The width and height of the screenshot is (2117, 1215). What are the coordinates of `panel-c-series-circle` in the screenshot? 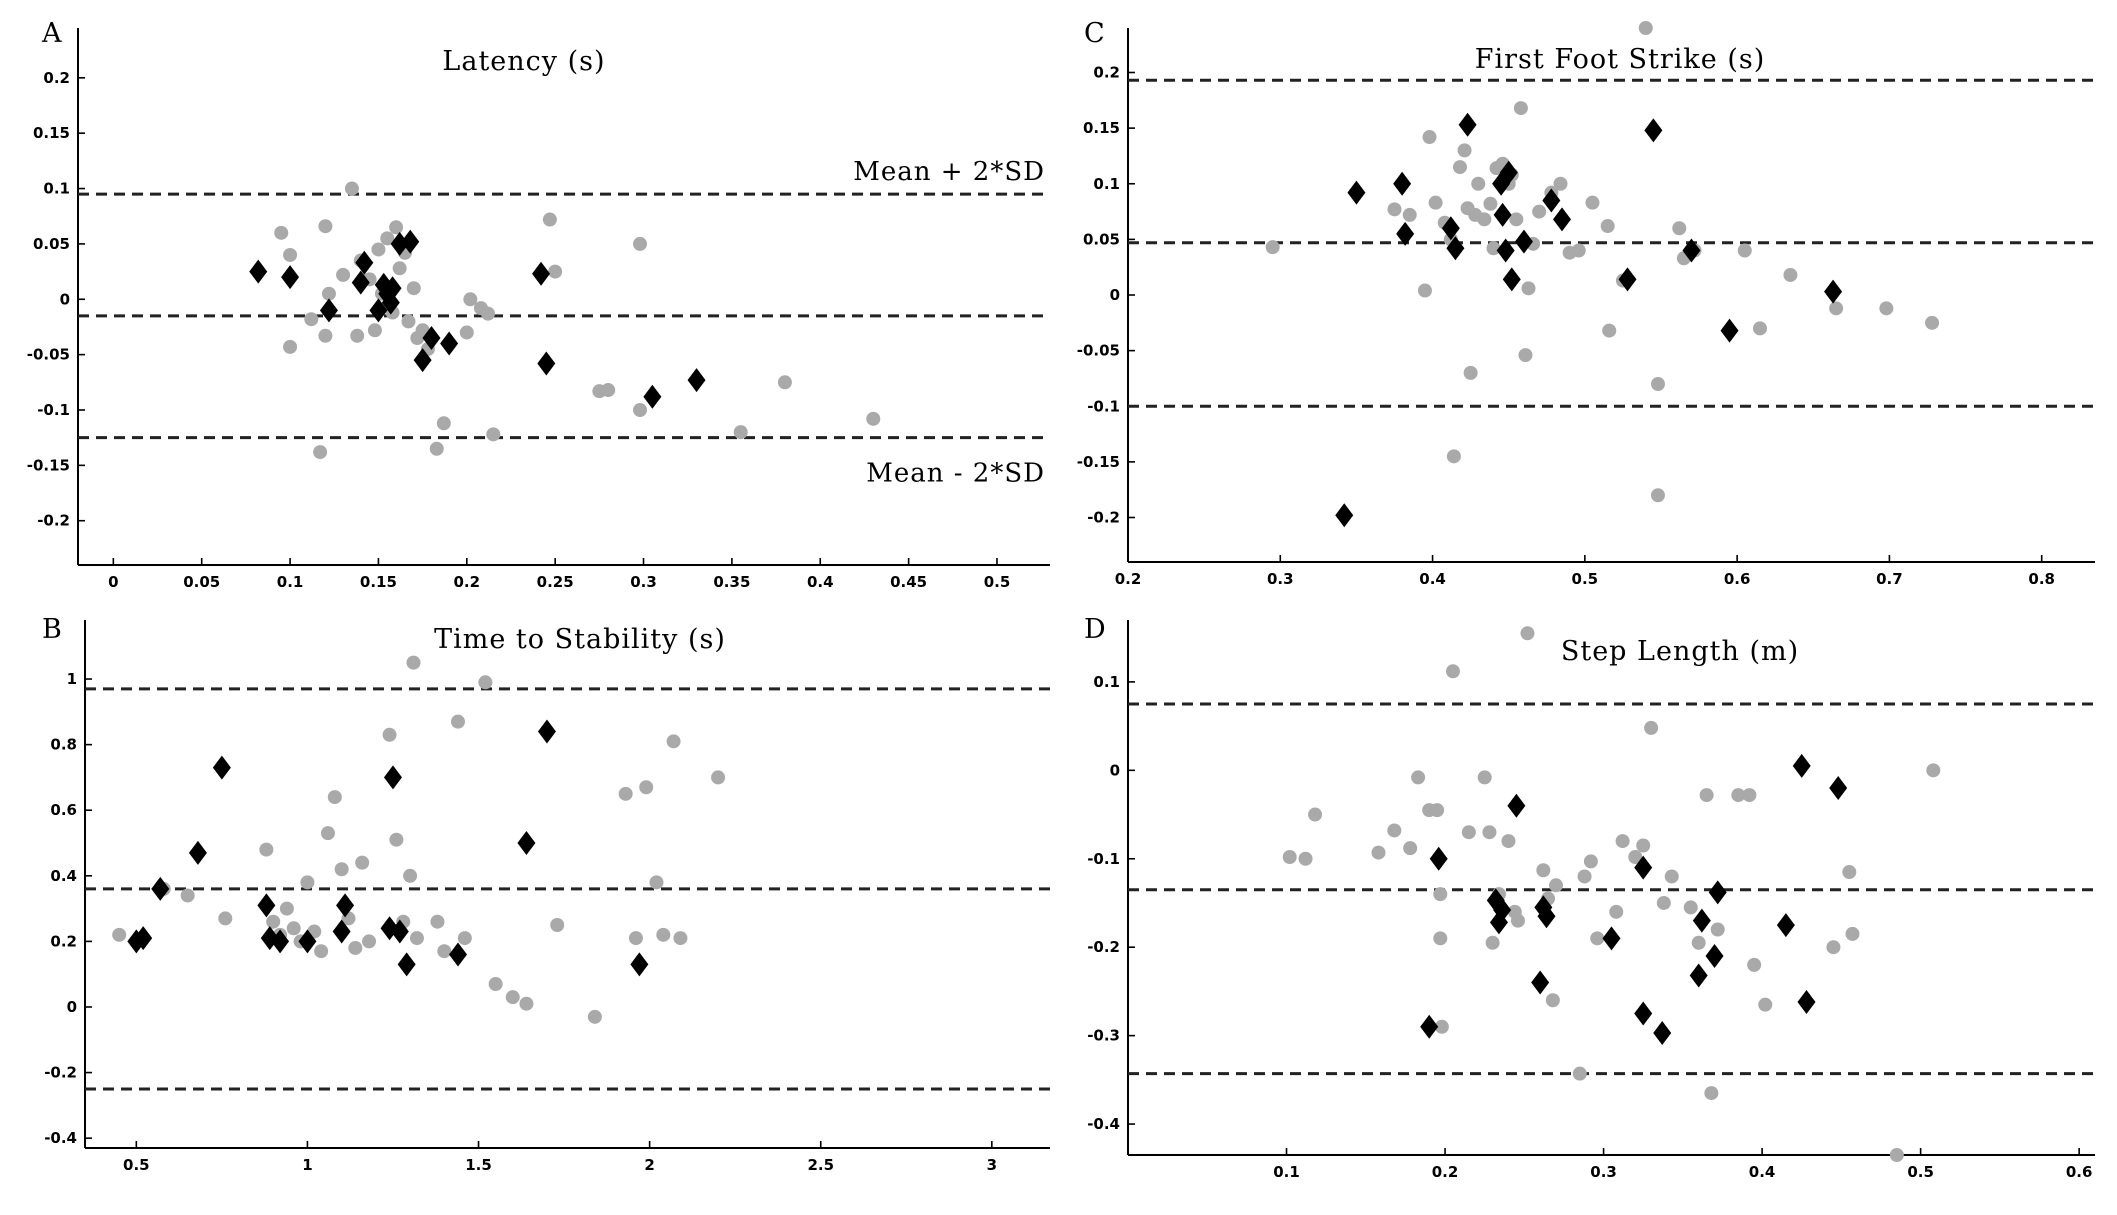 It's located at (1602, 262).